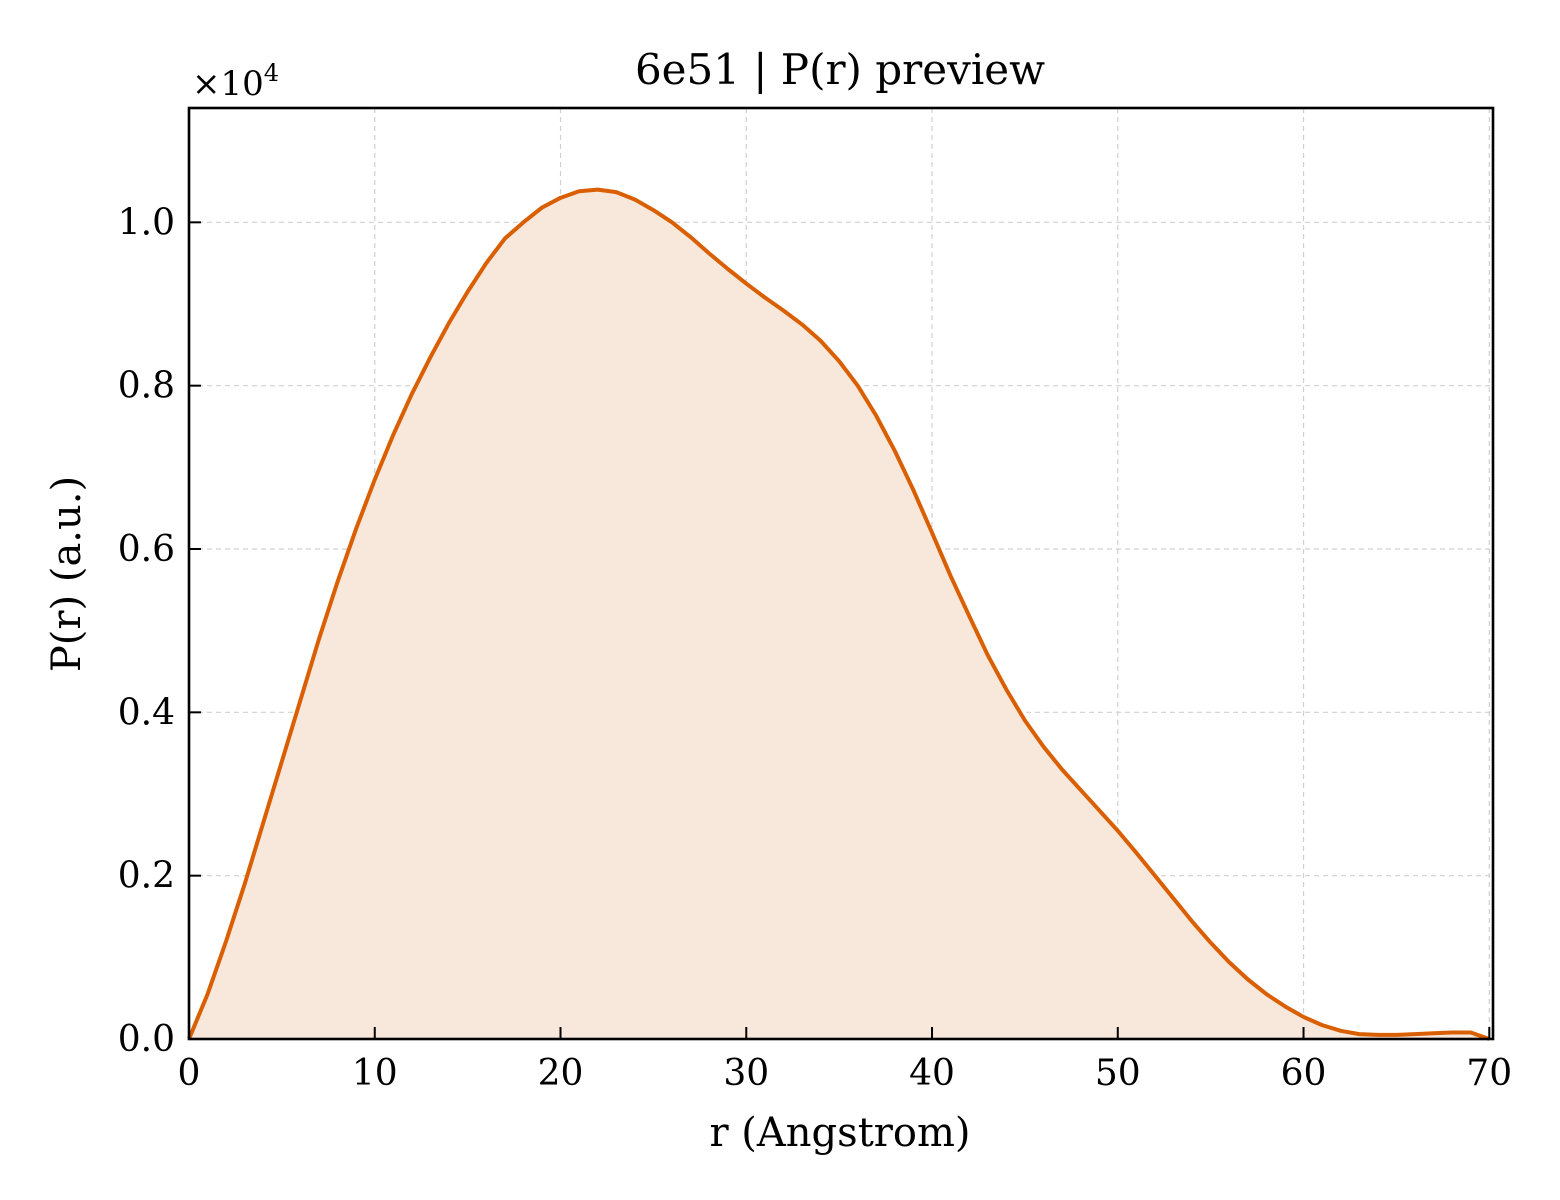 Image resolution: width=1560 pixels, height=1200 pixels. I want to click on x-tick-label: 0, so click(189, 1073).